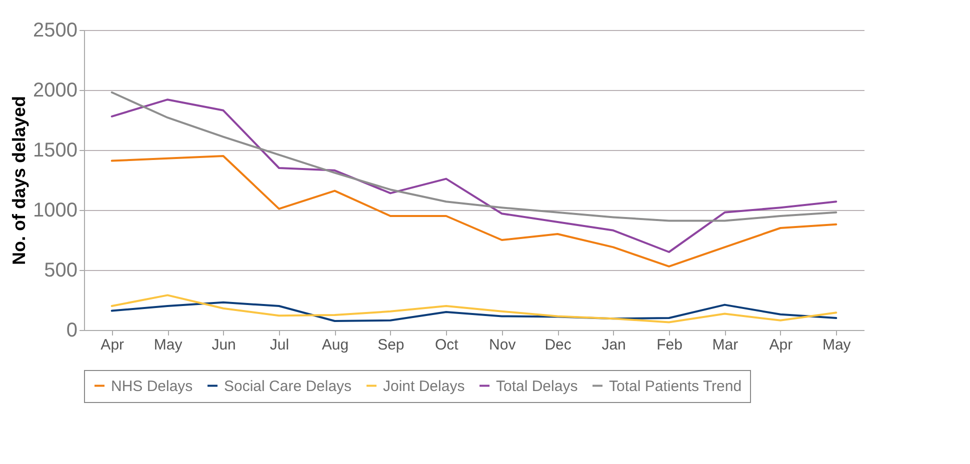 The height and width of the screenshot is (464, 970). What do you see at coordinates (55, 211) in the screenshot?
I see `y-tick-label: 1000` at bounding box center [55, 211].